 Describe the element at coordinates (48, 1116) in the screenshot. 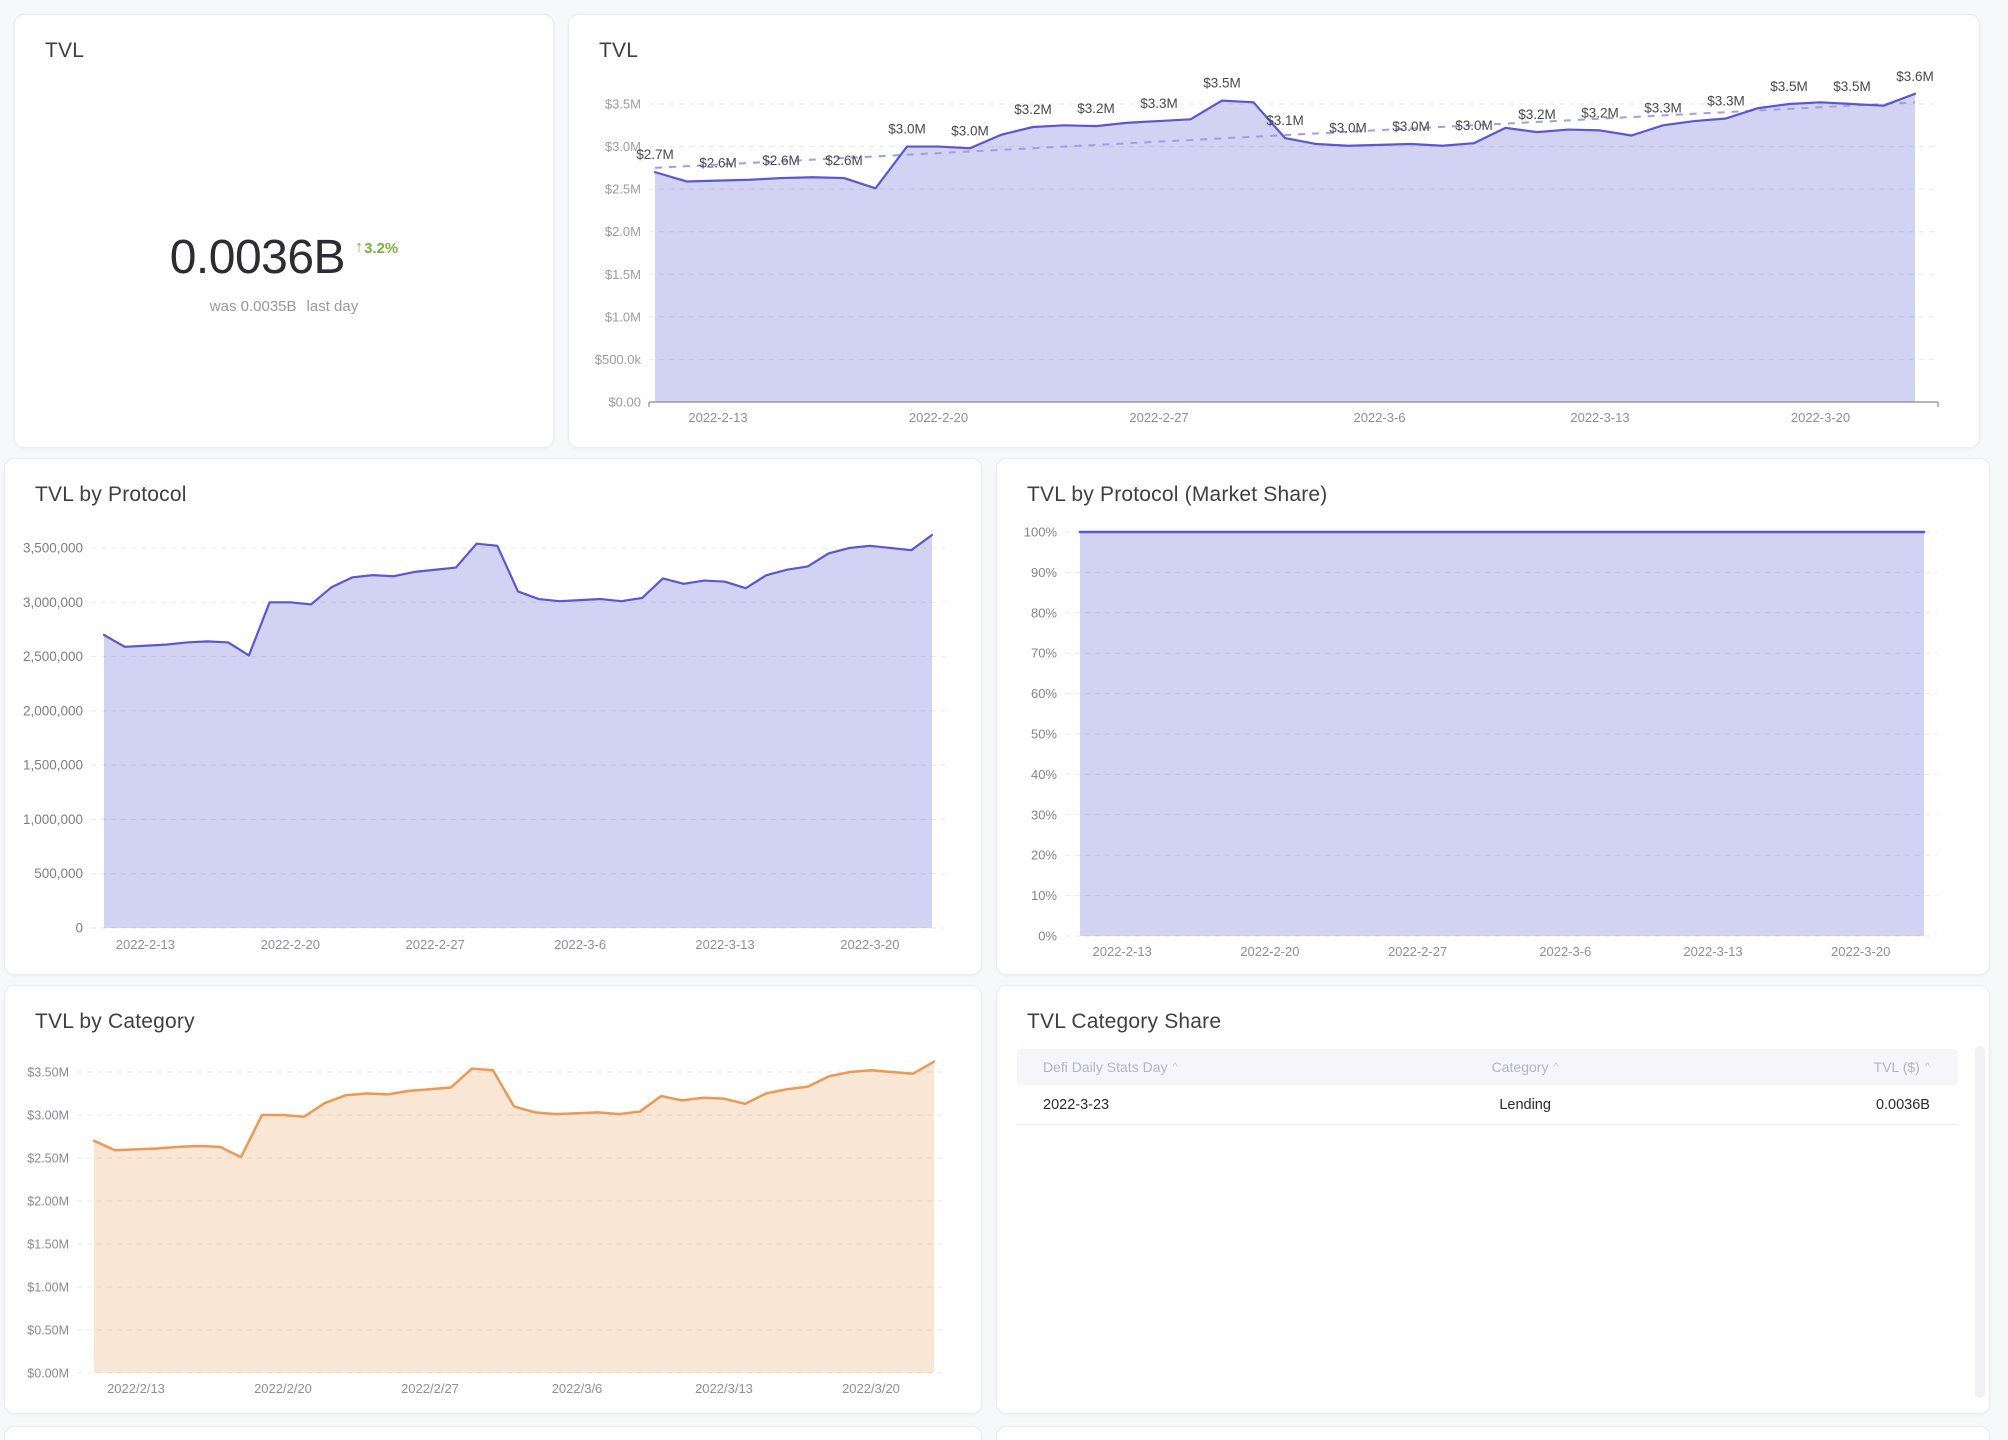

I see `svg-text: $3.00M` at that location.